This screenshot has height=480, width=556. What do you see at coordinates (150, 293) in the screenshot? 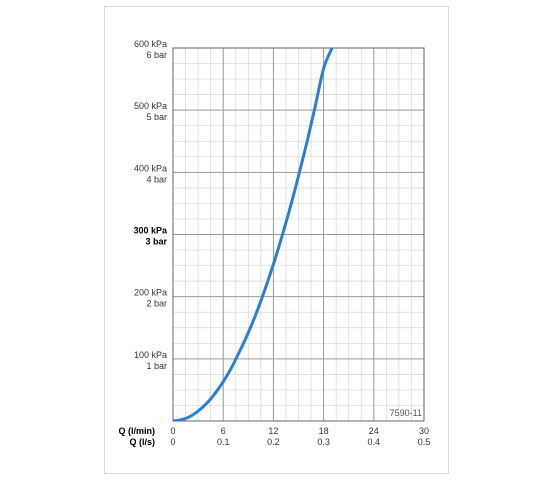
I see `y-tick-label-kpa: 200 kPa` at bounding box center [150, 293].